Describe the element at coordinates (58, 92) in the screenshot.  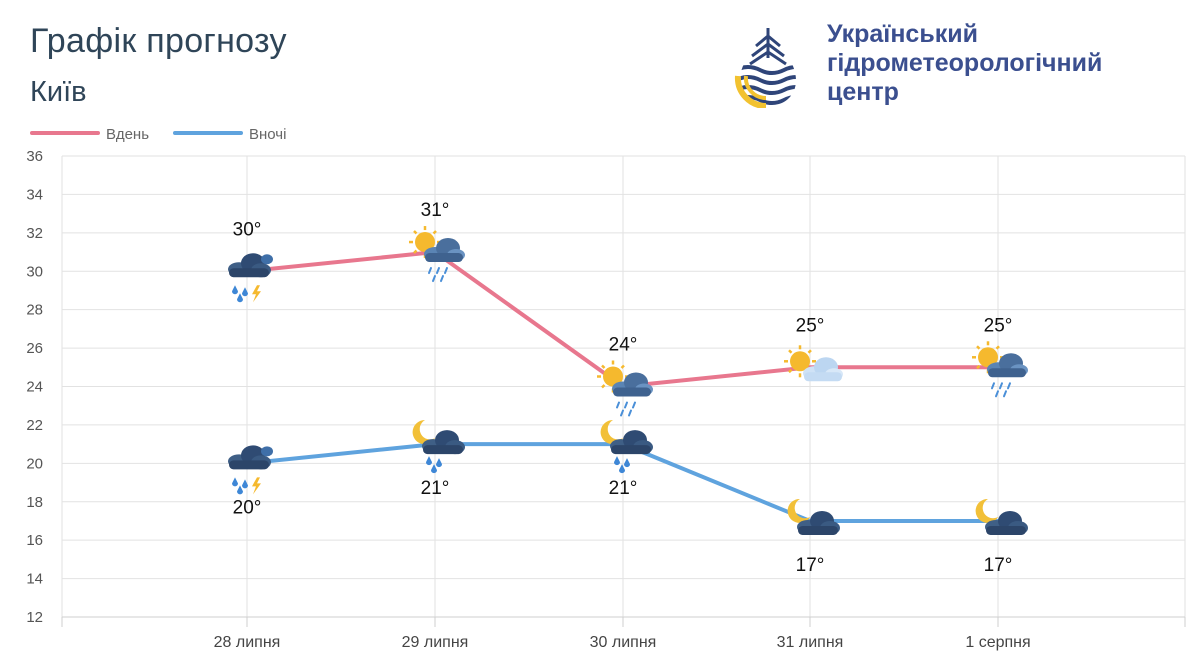
I see `city-name: Київ` at that location.